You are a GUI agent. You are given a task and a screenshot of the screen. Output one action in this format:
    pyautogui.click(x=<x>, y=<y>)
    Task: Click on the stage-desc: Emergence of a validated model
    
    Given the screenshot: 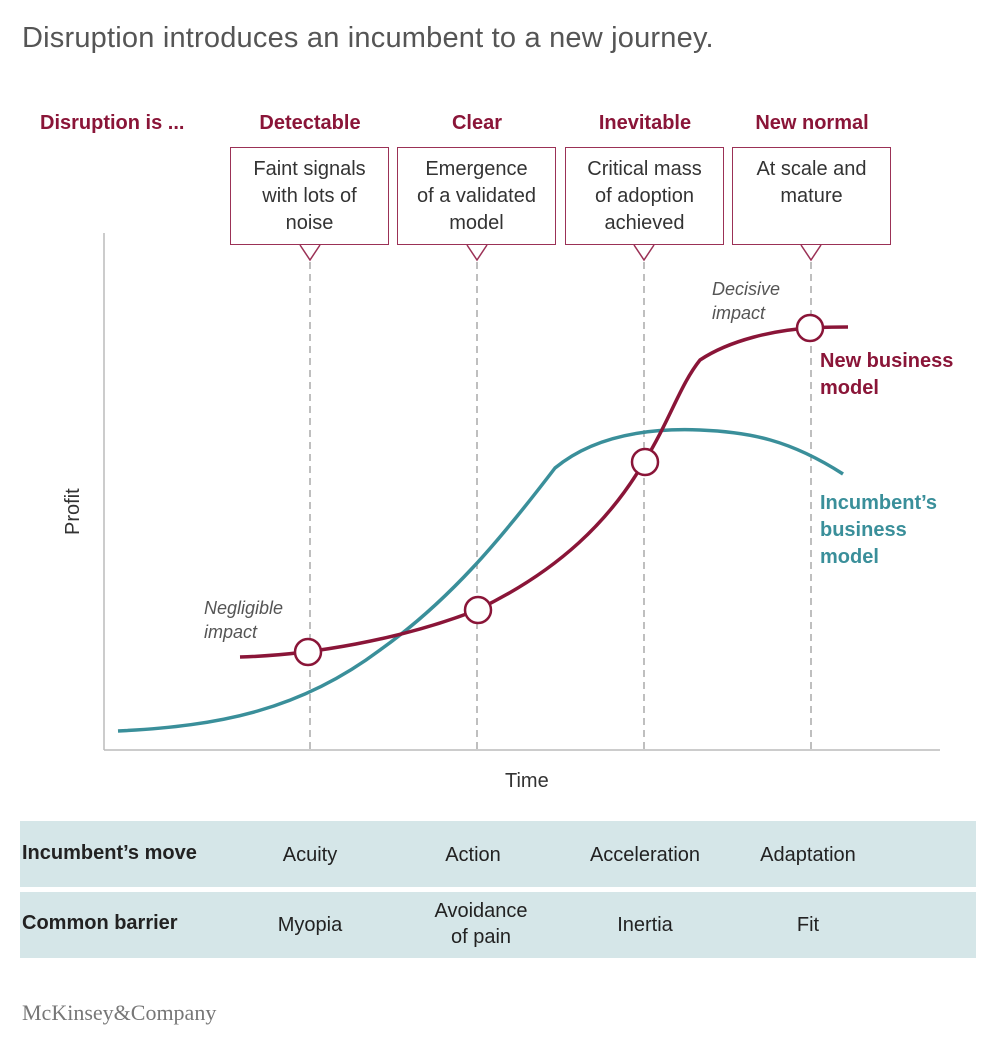 What is the action you would take?
    pyautogui.click(x=476, y=196)
    